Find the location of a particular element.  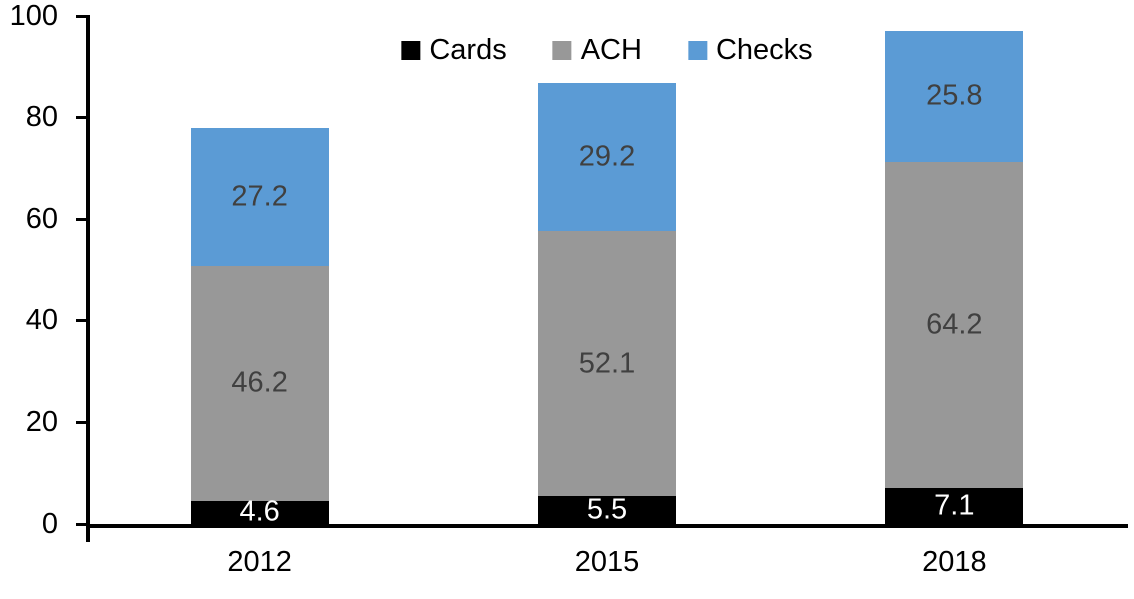

legend-item-checks: Checks is located at coordinates (750, 50).